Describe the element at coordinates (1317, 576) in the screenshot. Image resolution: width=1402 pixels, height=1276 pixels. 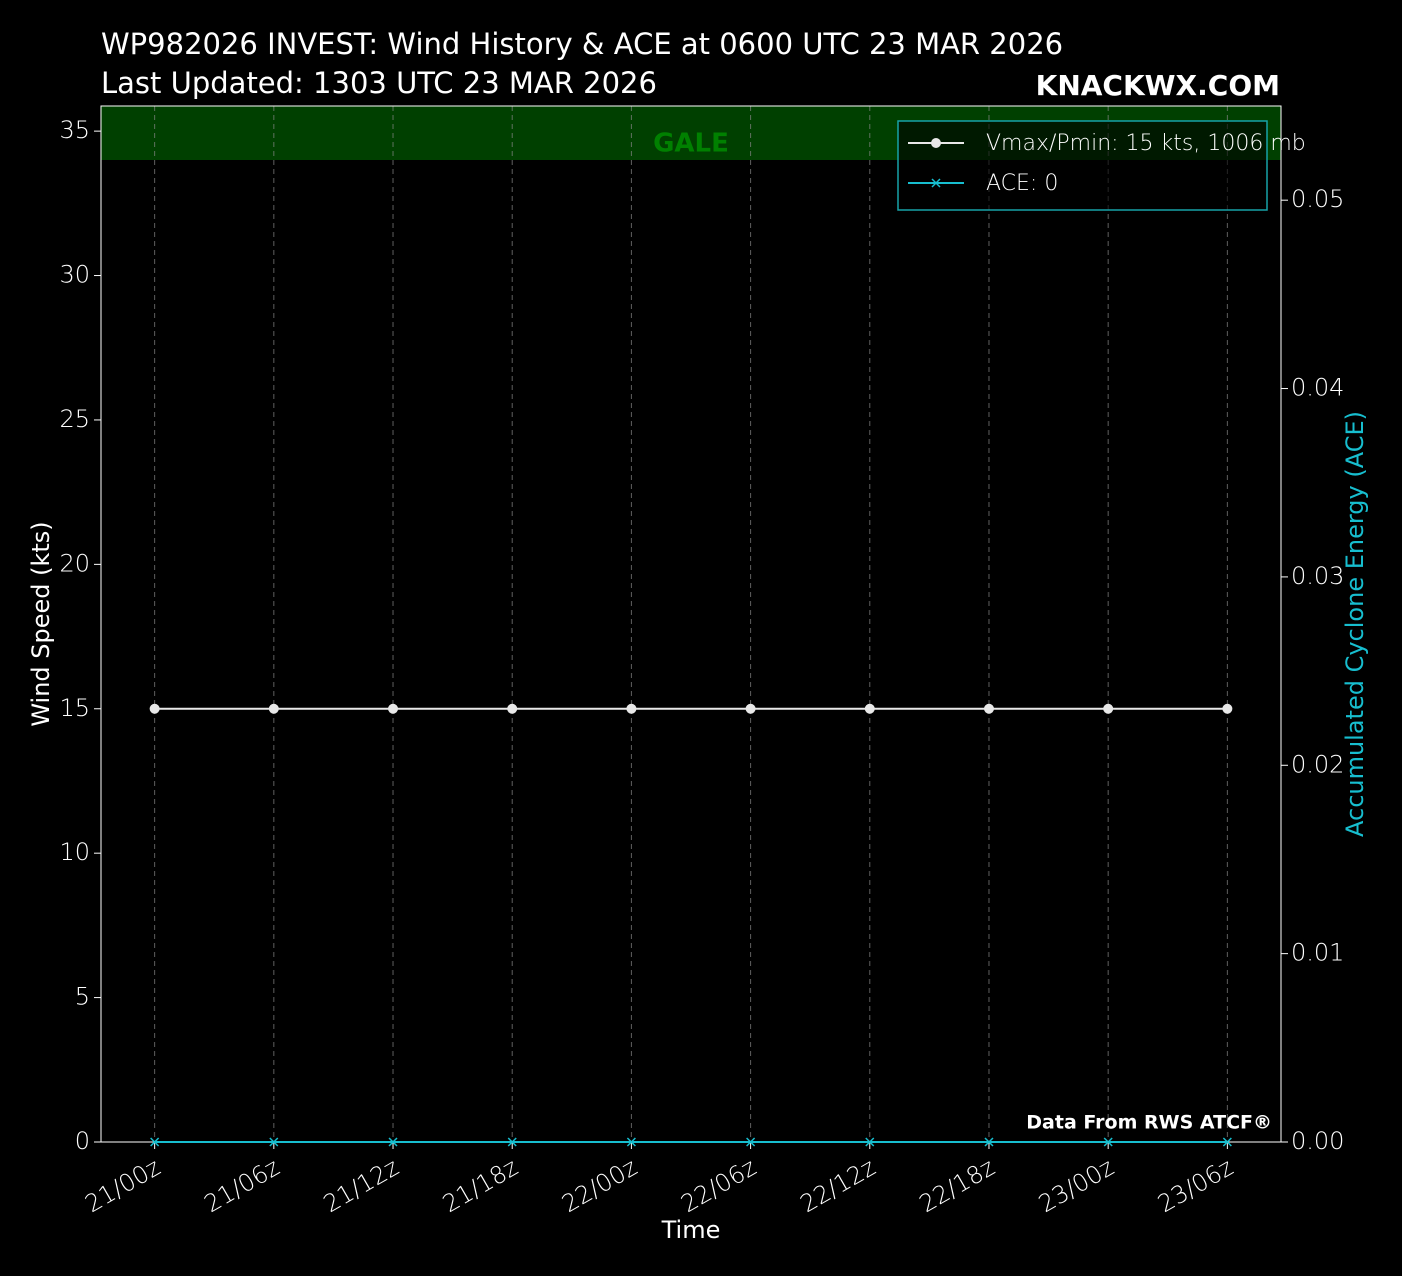
I see `y2-tick-label: 0.03` at that location.